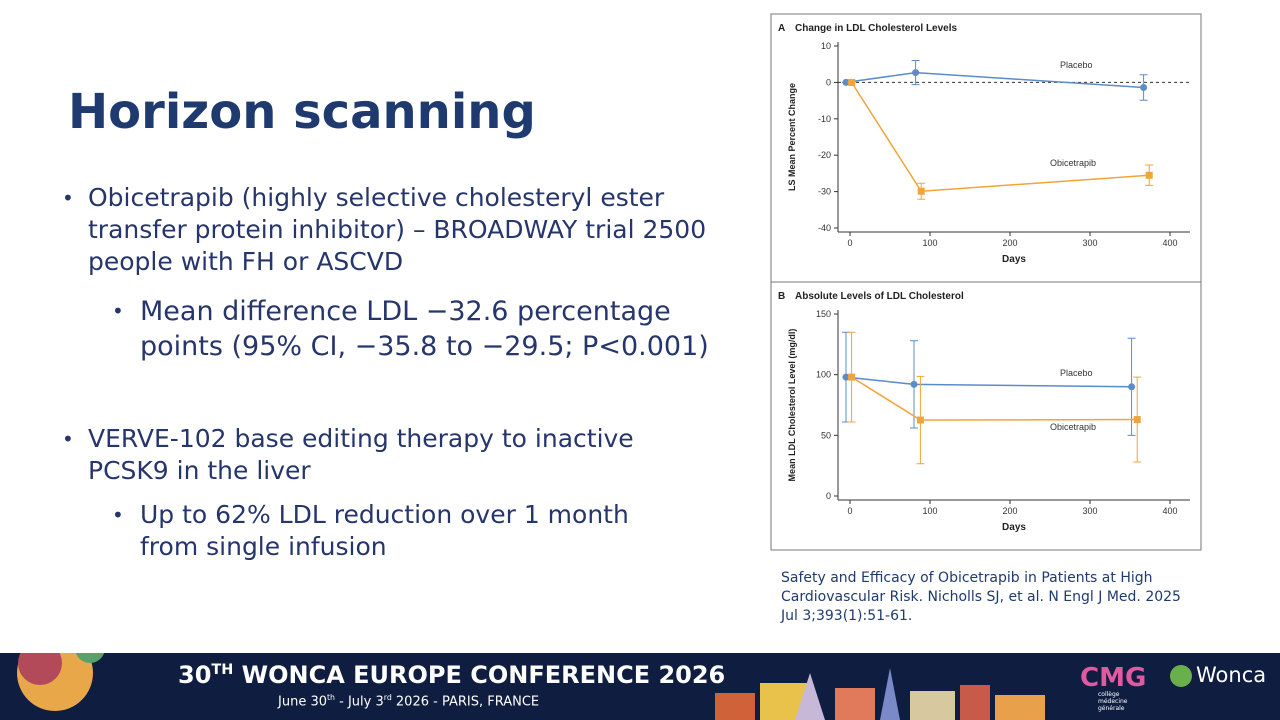 The height and width of the screenshot is (720, 1280). I want to click on panel-letter: B, so click(781, 296).